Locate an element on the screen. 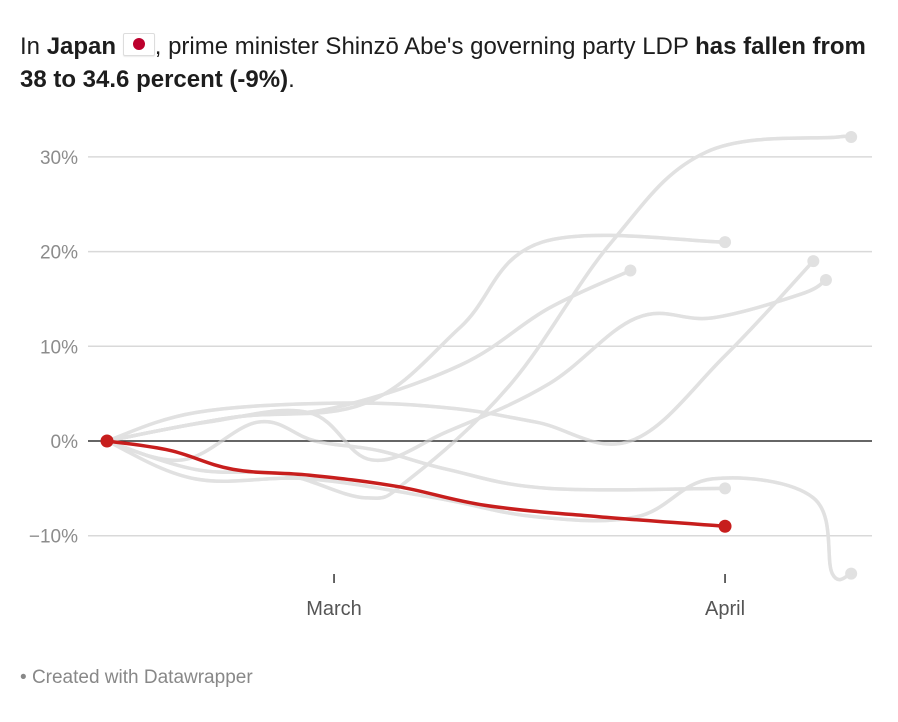 This screenshot has width=898, height=722. japan-flag-icon is located at coordinates (138, 44).